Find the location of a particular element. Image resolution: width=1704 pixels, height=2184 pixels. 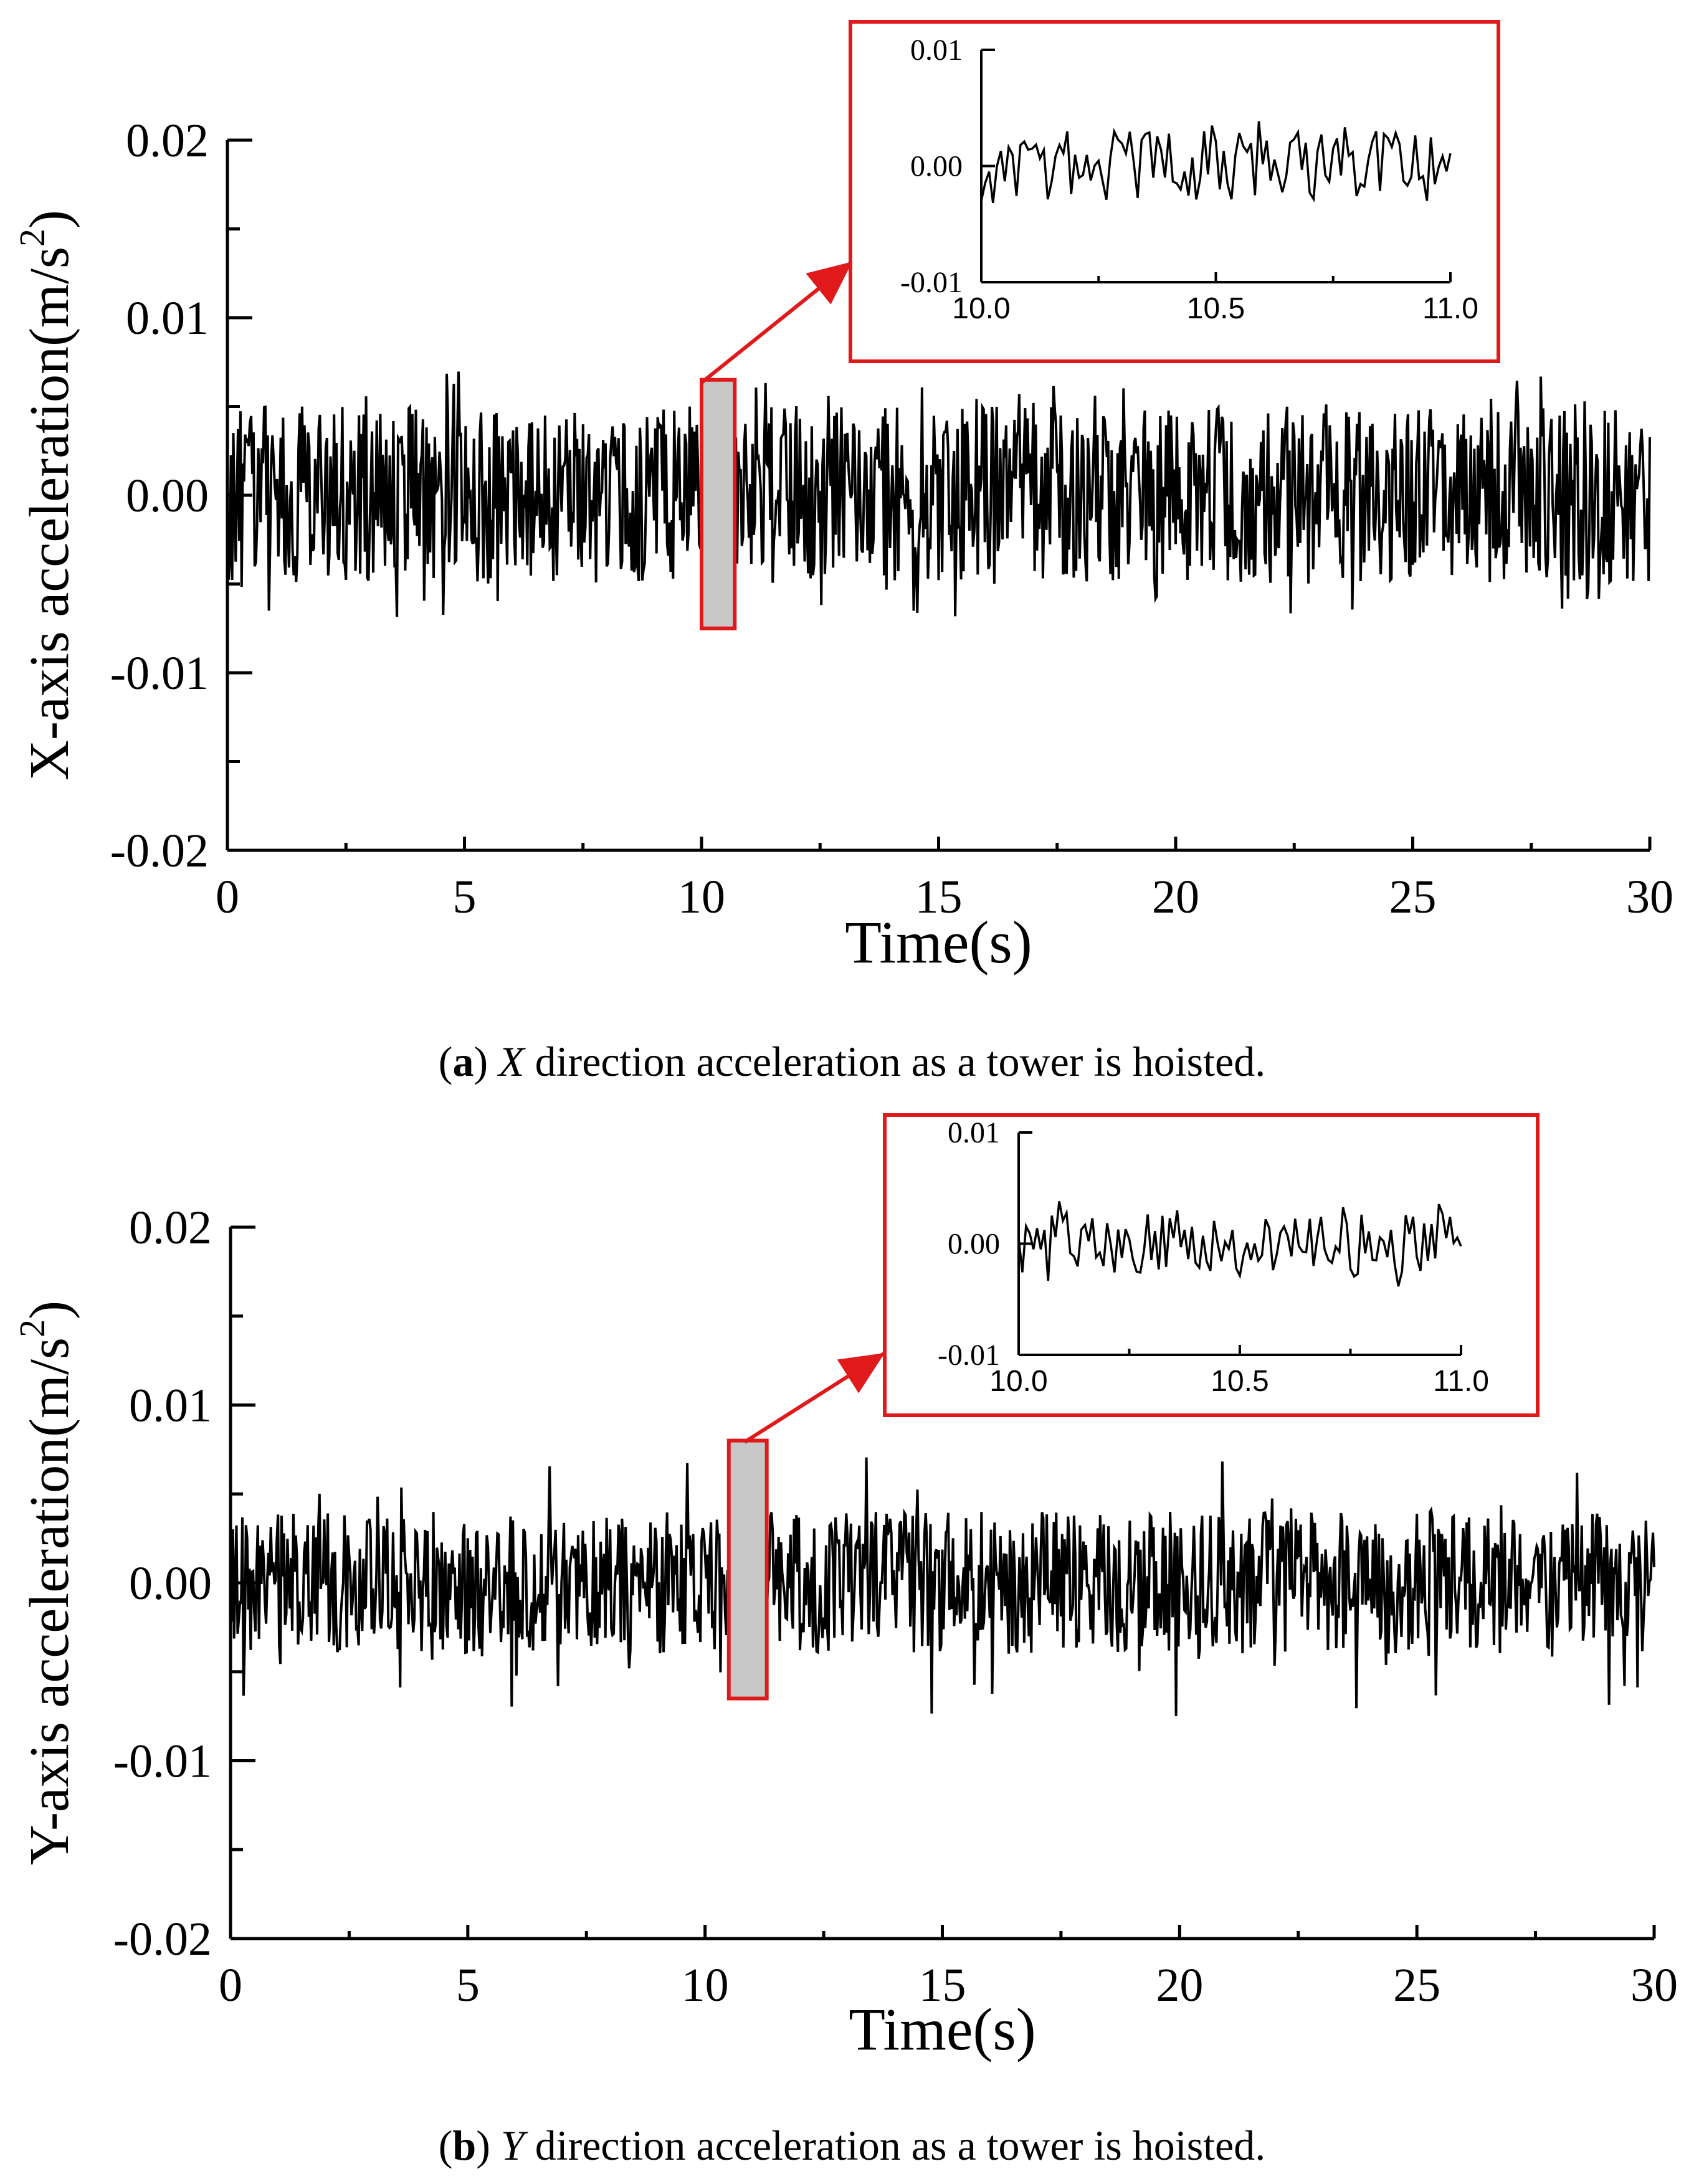

y-axis-label: X-axis acceleration(m/s2) is located at coordinates (46, 495).